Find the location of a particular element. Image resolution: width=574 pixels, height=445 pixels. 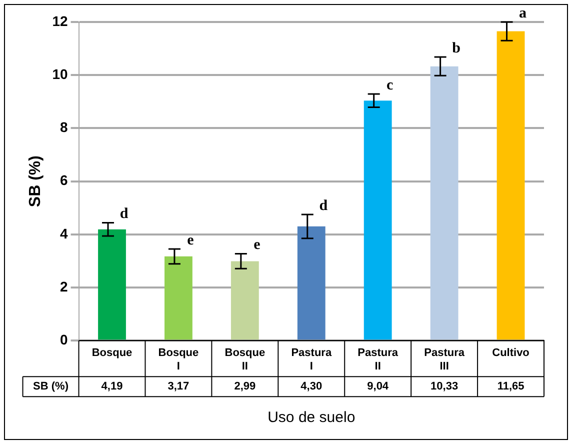

y-tick-label: 2 is located at coordinates (64, 286).